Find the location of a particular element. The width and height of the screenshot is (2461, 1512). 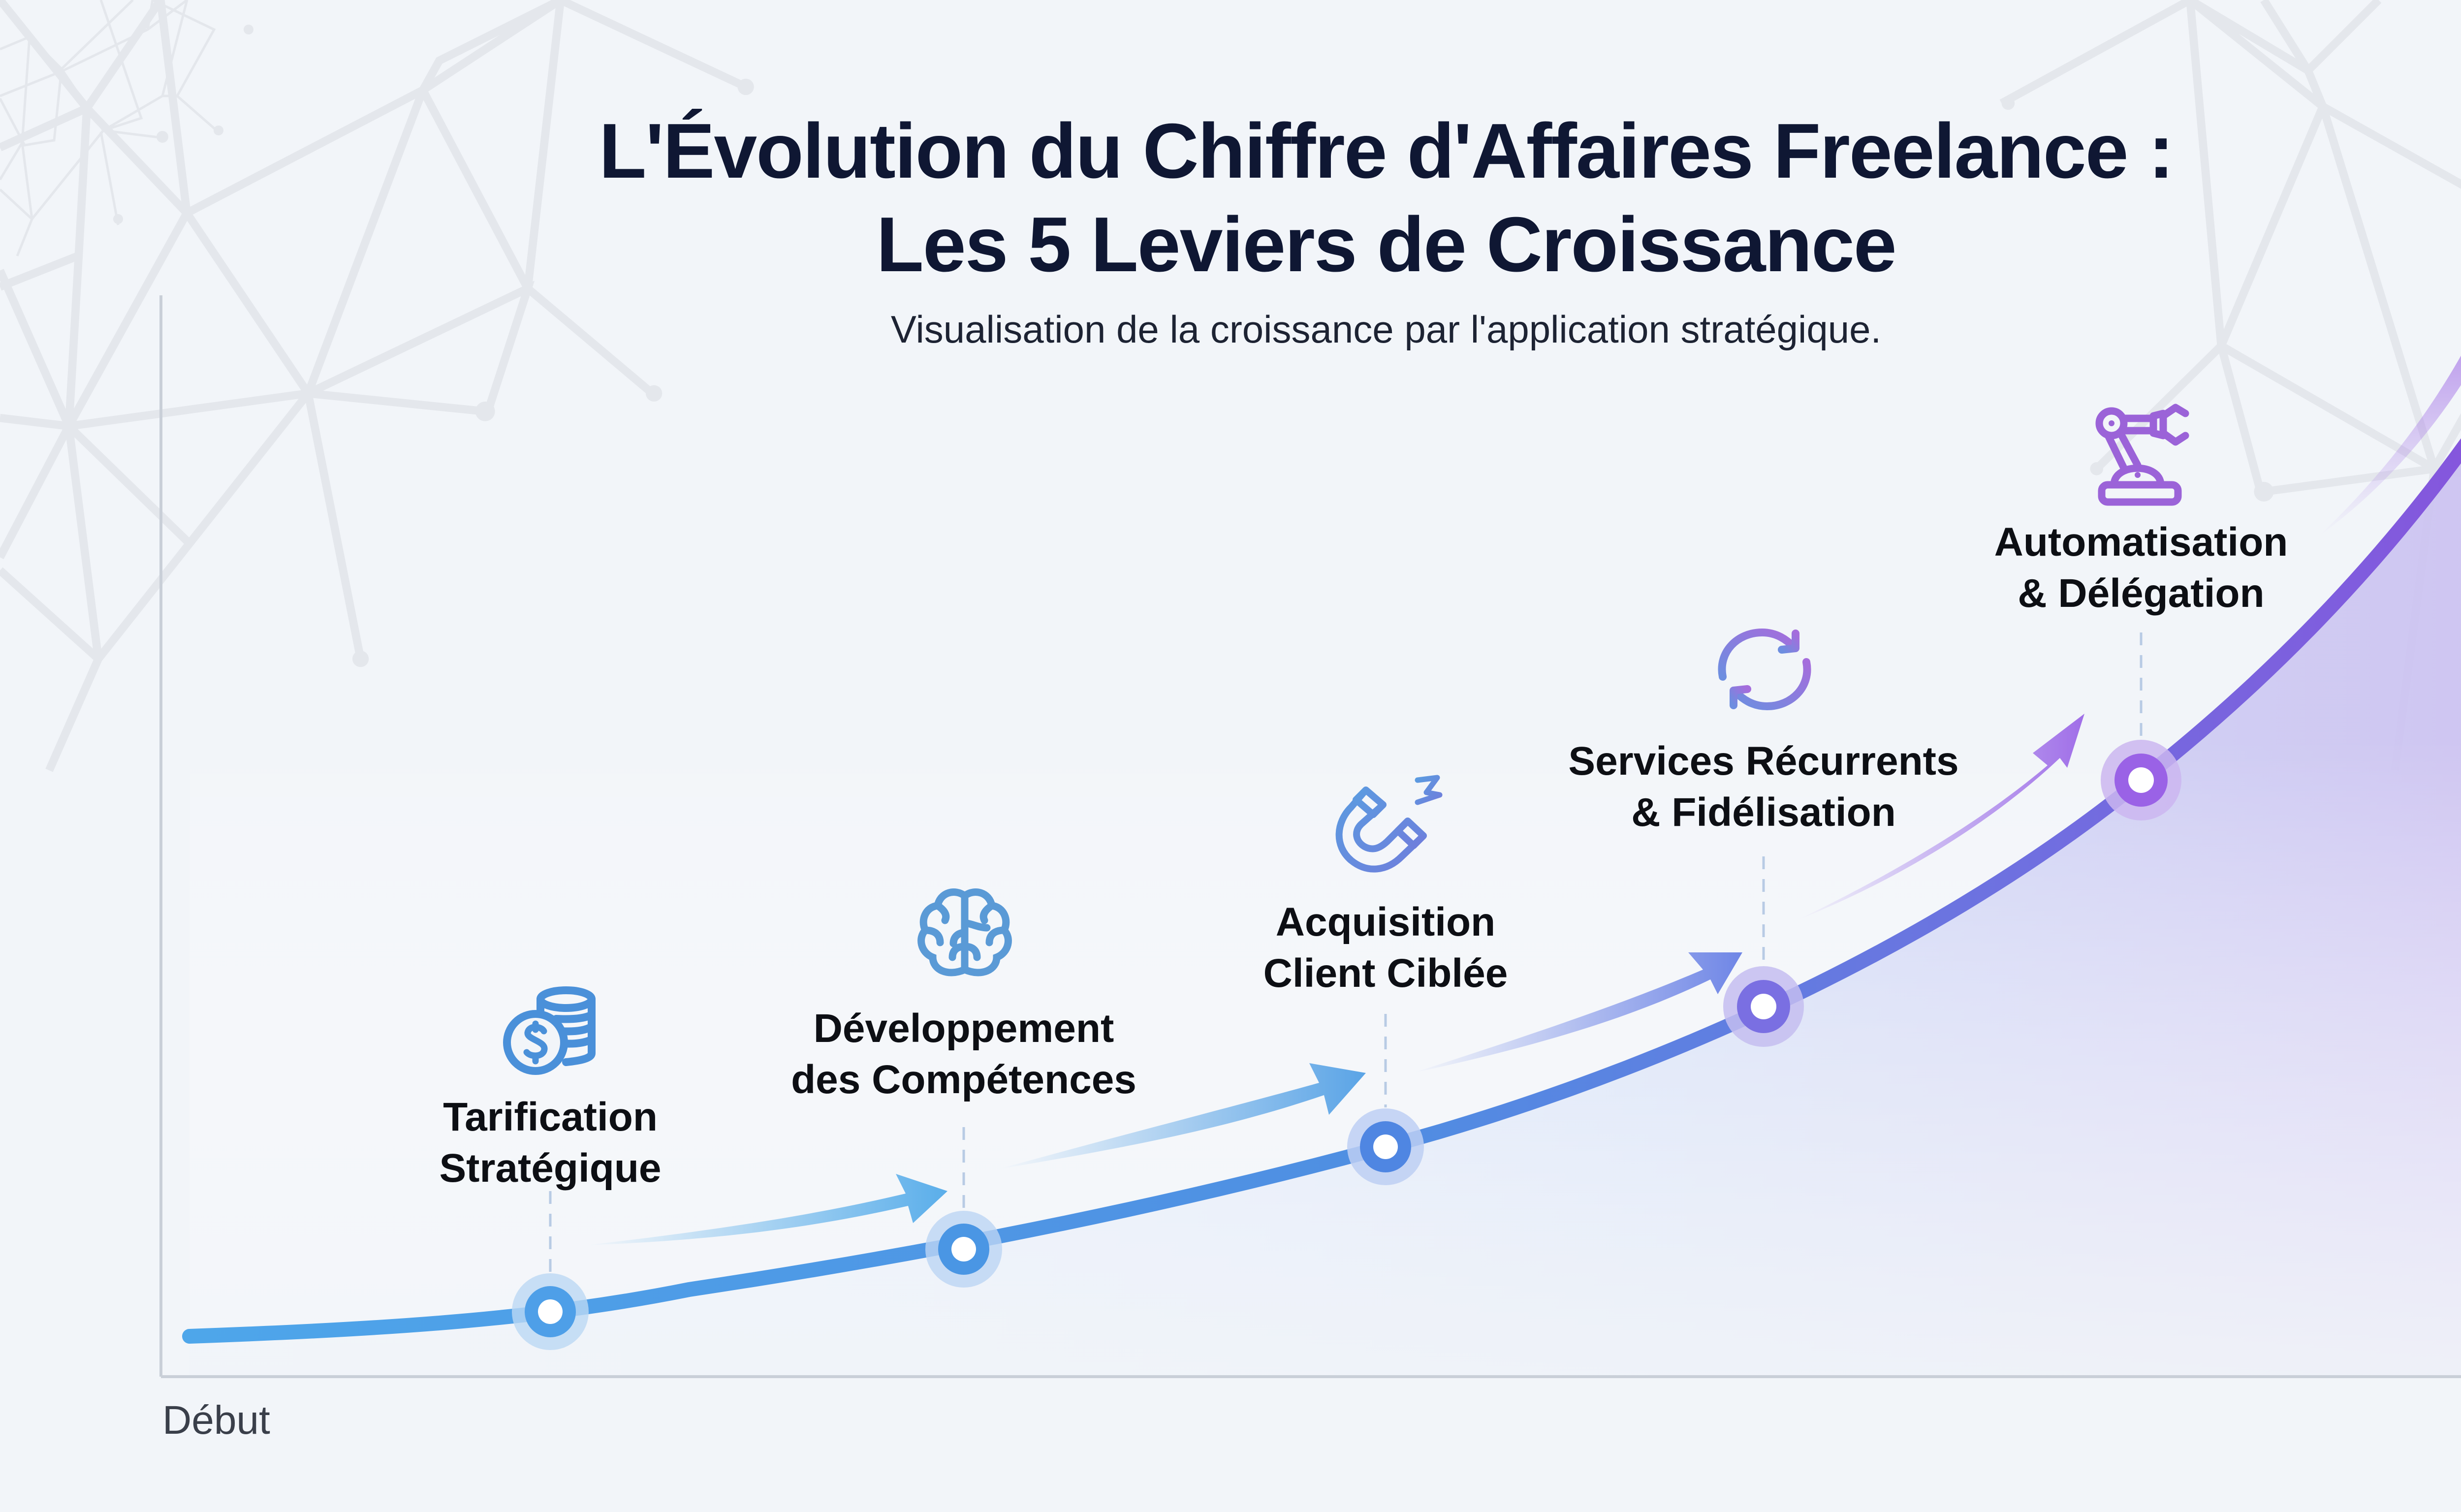

lever-label-3: Acquisition Client Ciblée is located at coordinates (1385, 948).